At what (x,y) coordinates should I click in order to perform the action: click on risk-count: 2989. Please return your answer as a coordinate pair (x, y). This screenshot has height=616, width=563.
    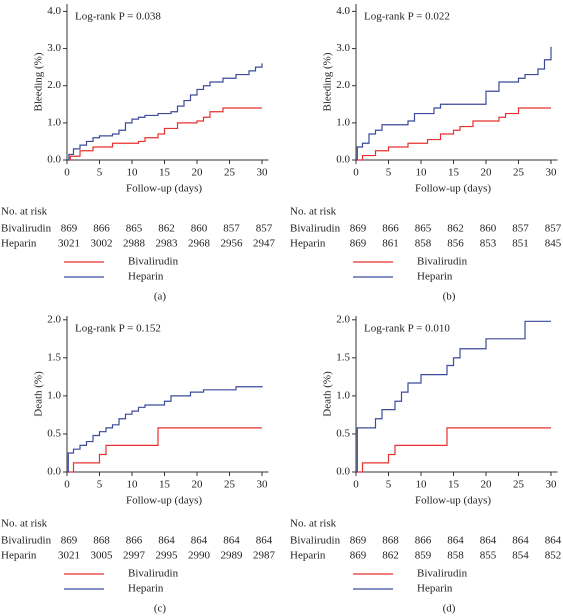
    Looking at the image, I should click on (232, 556).